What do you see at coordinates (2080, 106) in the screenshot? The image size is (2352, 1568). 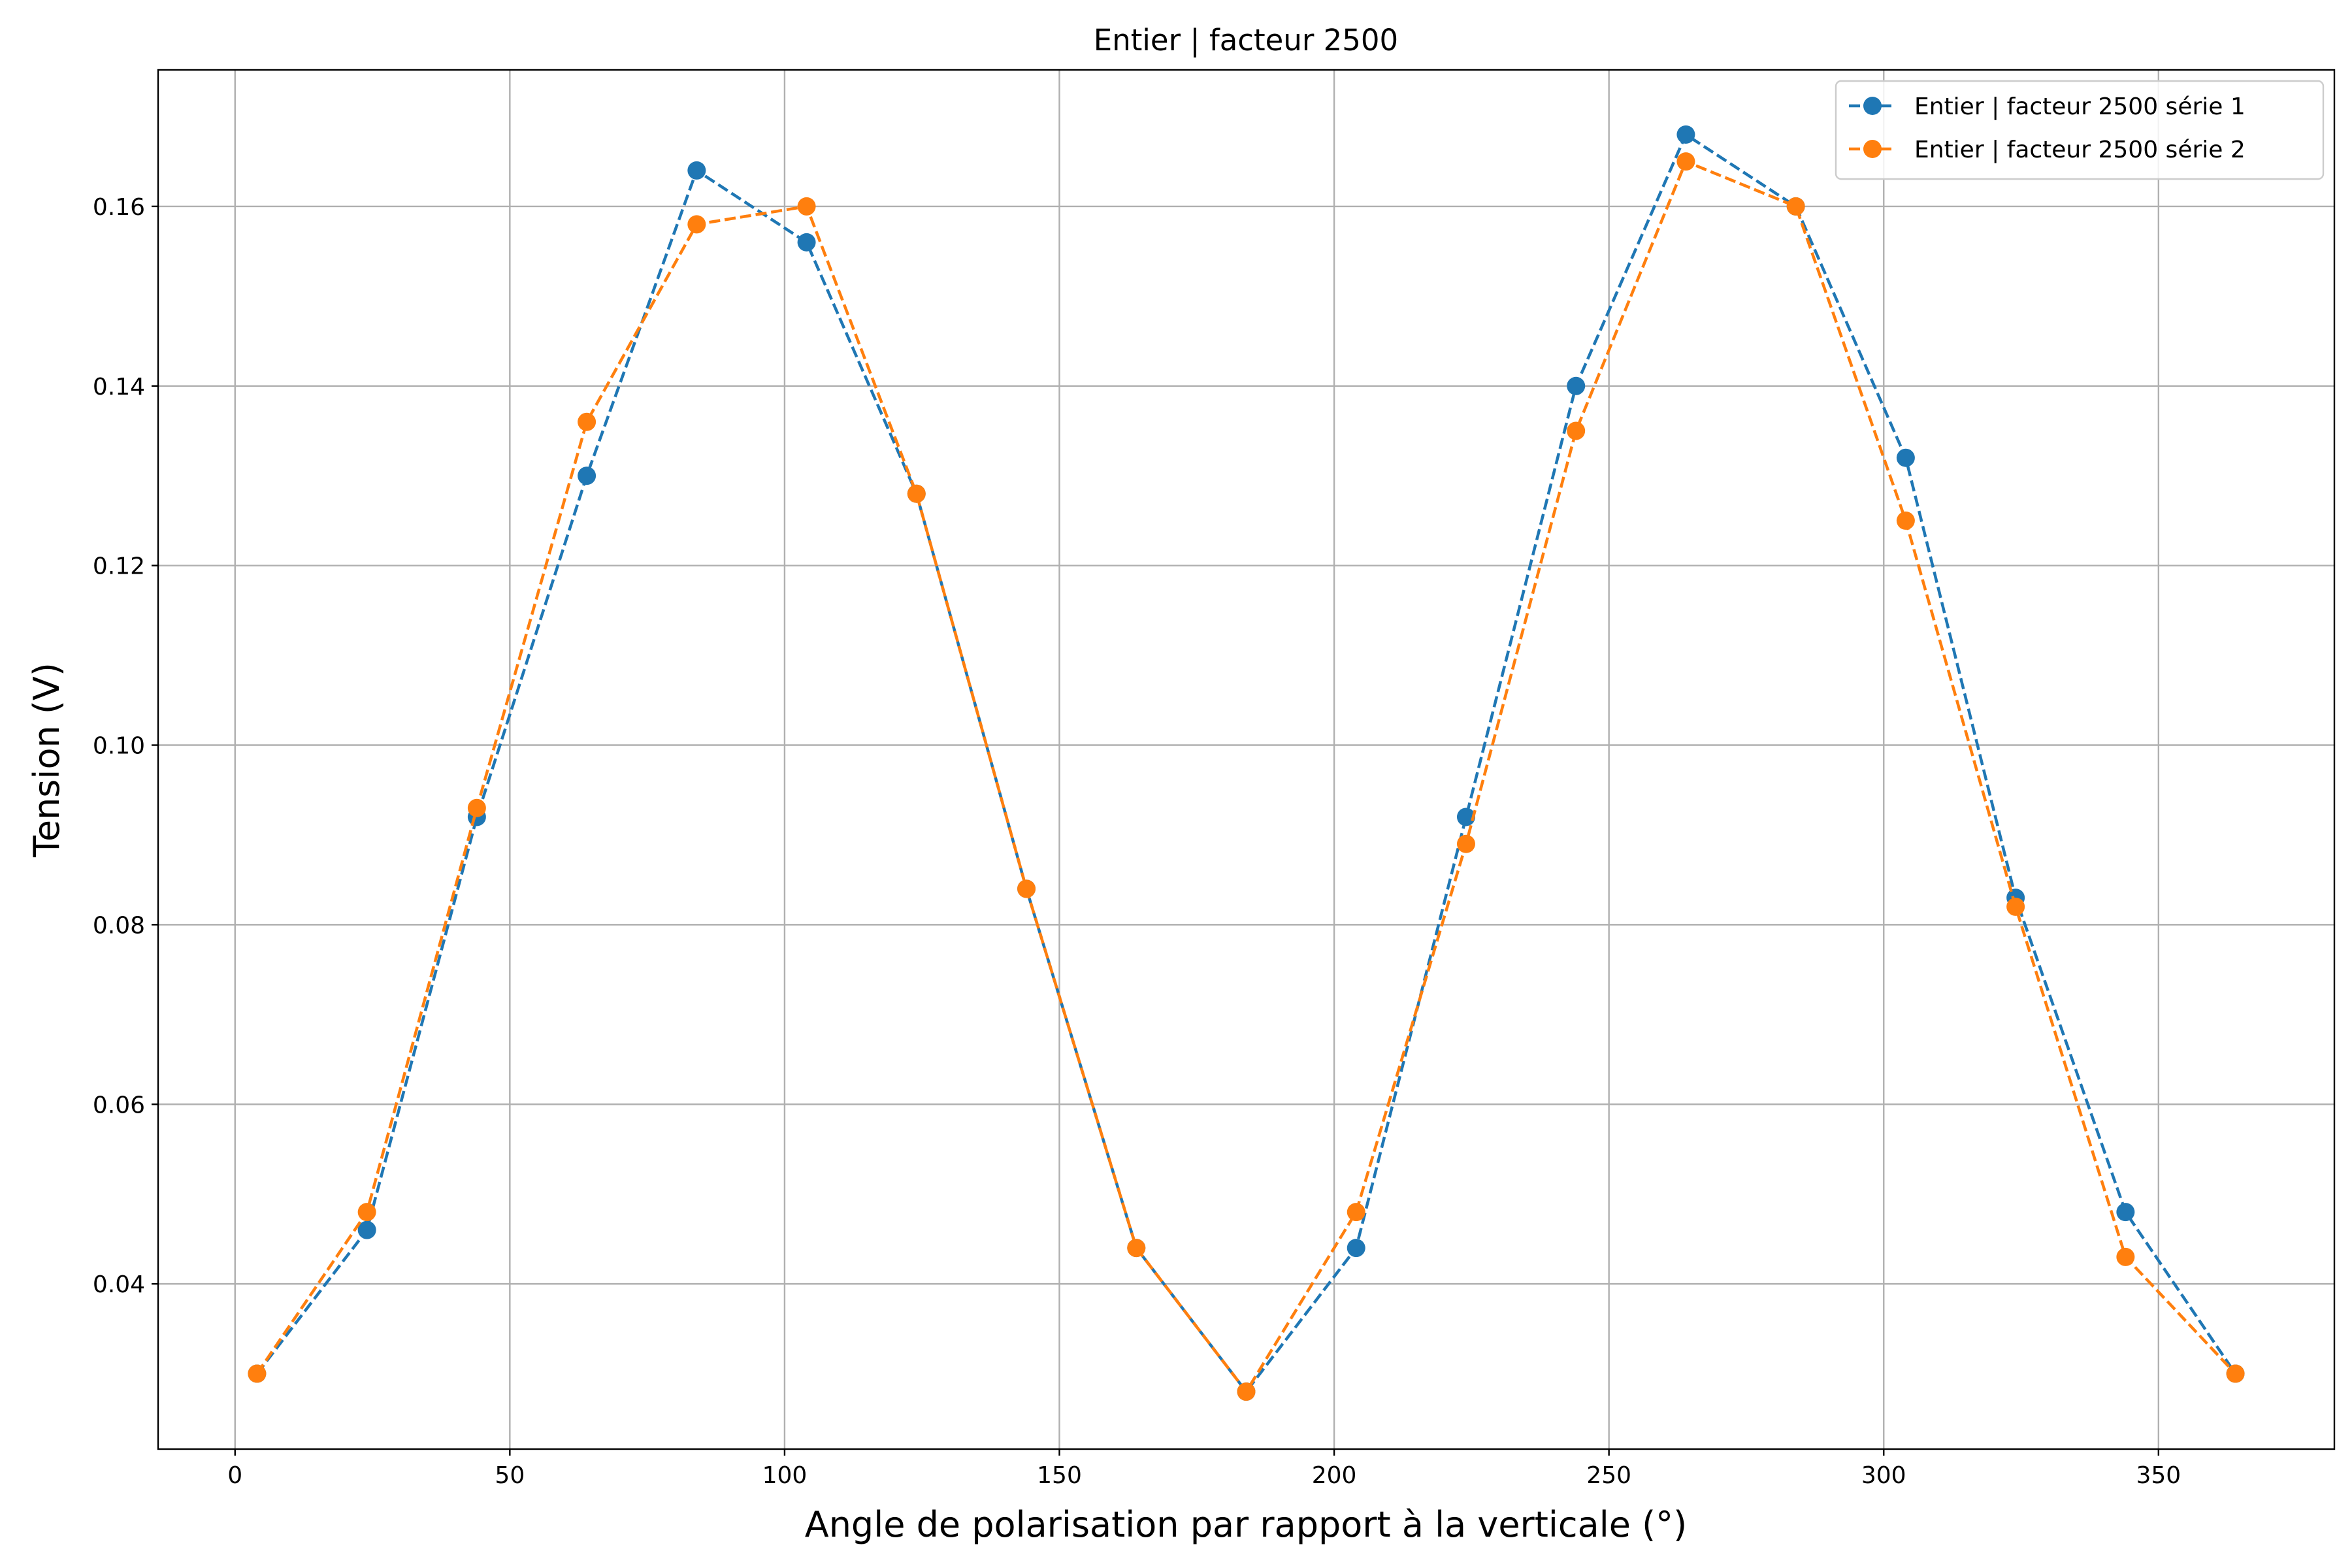 I see `legend-label: Entier | facteur 2500 série 1` at bounding box center [2080, 106].